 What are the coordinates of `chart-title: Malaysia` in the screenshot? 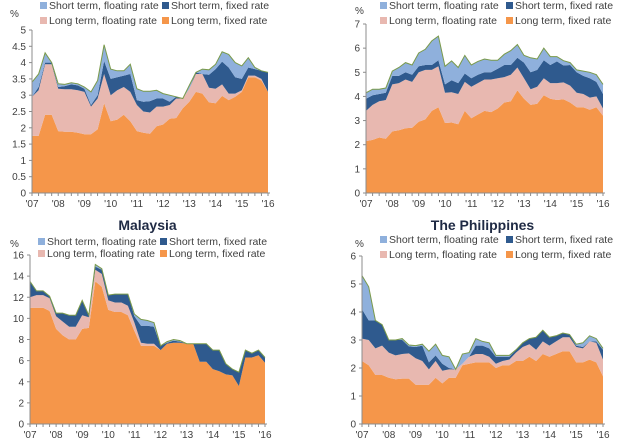 It's located at (147, 225).